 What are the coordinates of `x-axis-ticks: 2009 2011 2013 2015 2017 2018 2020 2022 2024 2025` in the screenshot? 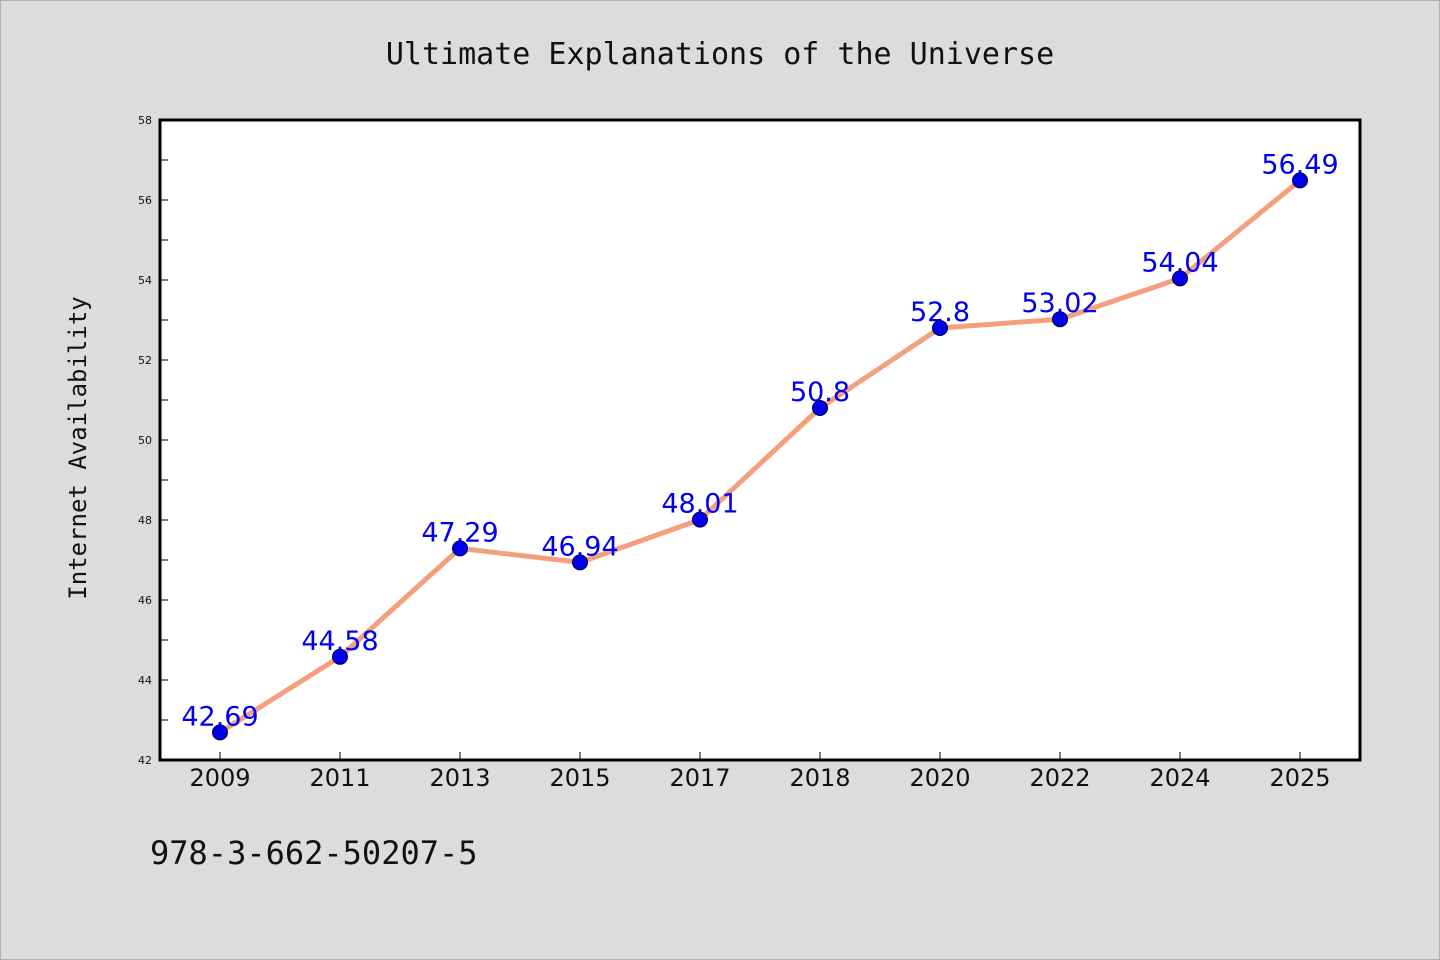 It's located at (760, 772).